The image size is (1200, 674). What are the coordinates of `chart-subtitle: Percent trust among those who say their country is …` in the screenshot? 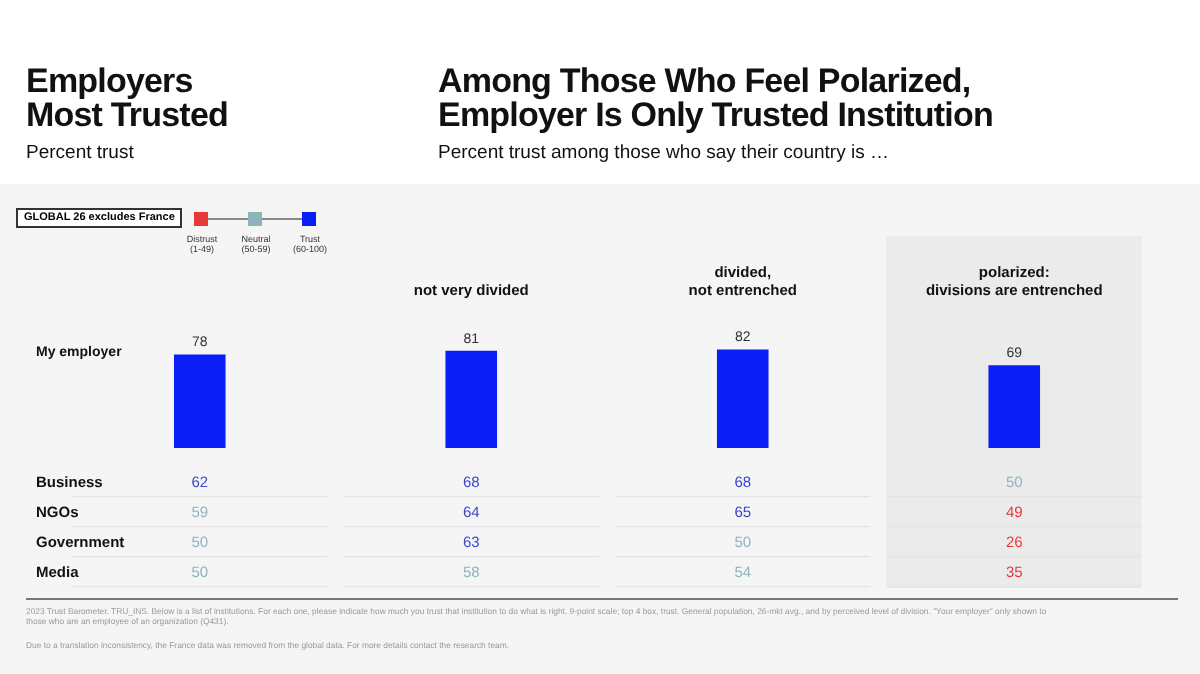 It's located at (663, 153).